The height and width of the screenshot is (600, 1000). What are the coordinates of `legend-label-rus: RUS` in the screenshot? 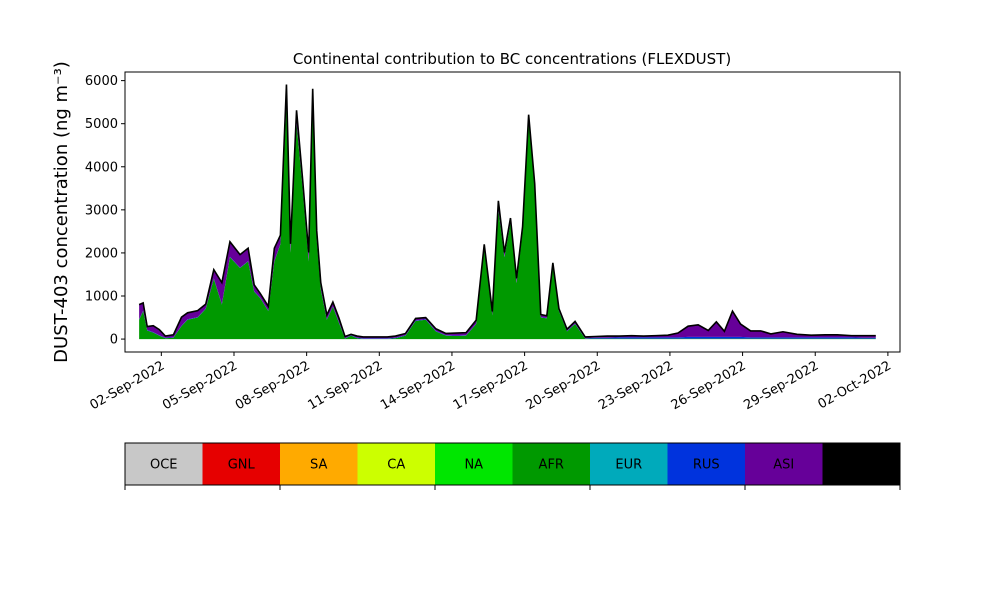 It's located at (706, 465).